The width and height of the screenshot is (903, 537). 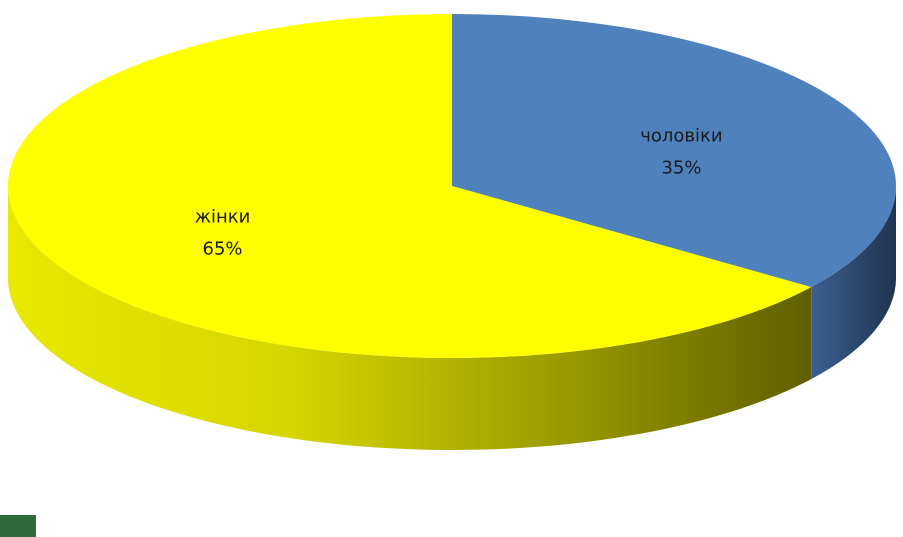 I want to click on pie-slice-label-0: чоловіки, so click(x=681, y=135).